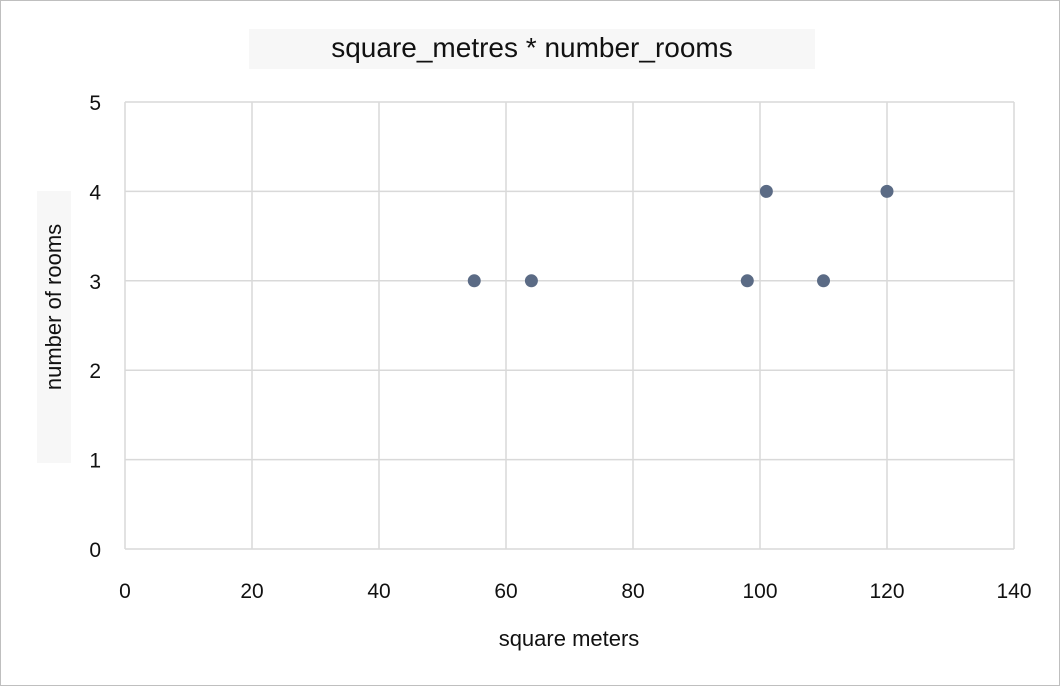  I want to click on x-tick-label-5: 100, so click(759, 591).